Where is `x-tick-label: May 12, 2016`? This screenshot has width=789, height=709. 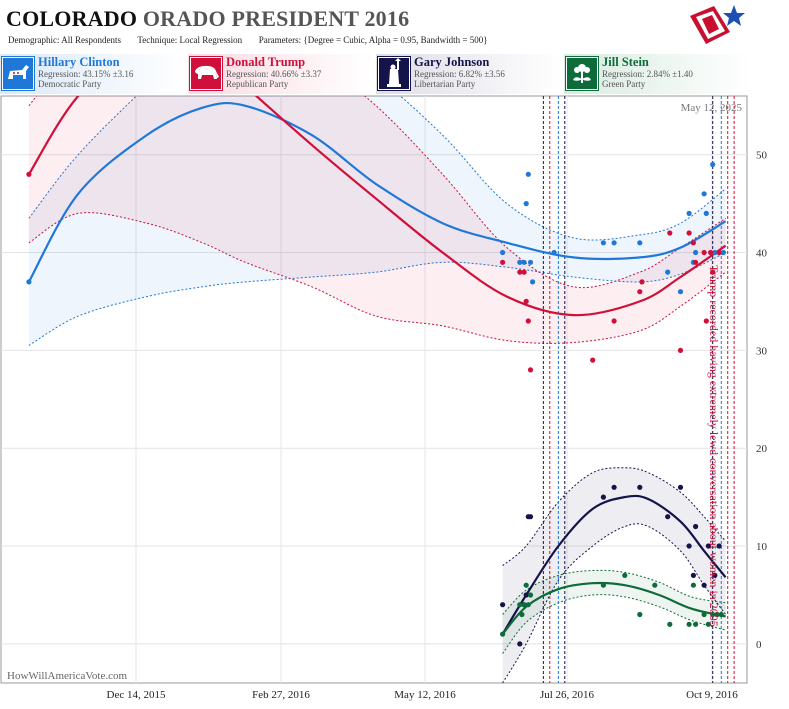
x-tick-label: May 12, 2016 is located at coordinates (425, 695).